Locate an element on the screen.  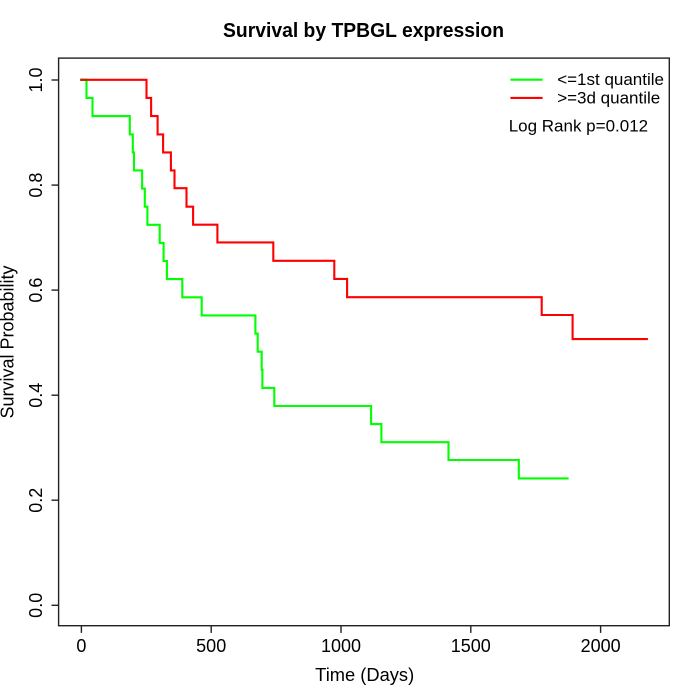
svg-text: 0.0 is located at coordinates (36, 605).